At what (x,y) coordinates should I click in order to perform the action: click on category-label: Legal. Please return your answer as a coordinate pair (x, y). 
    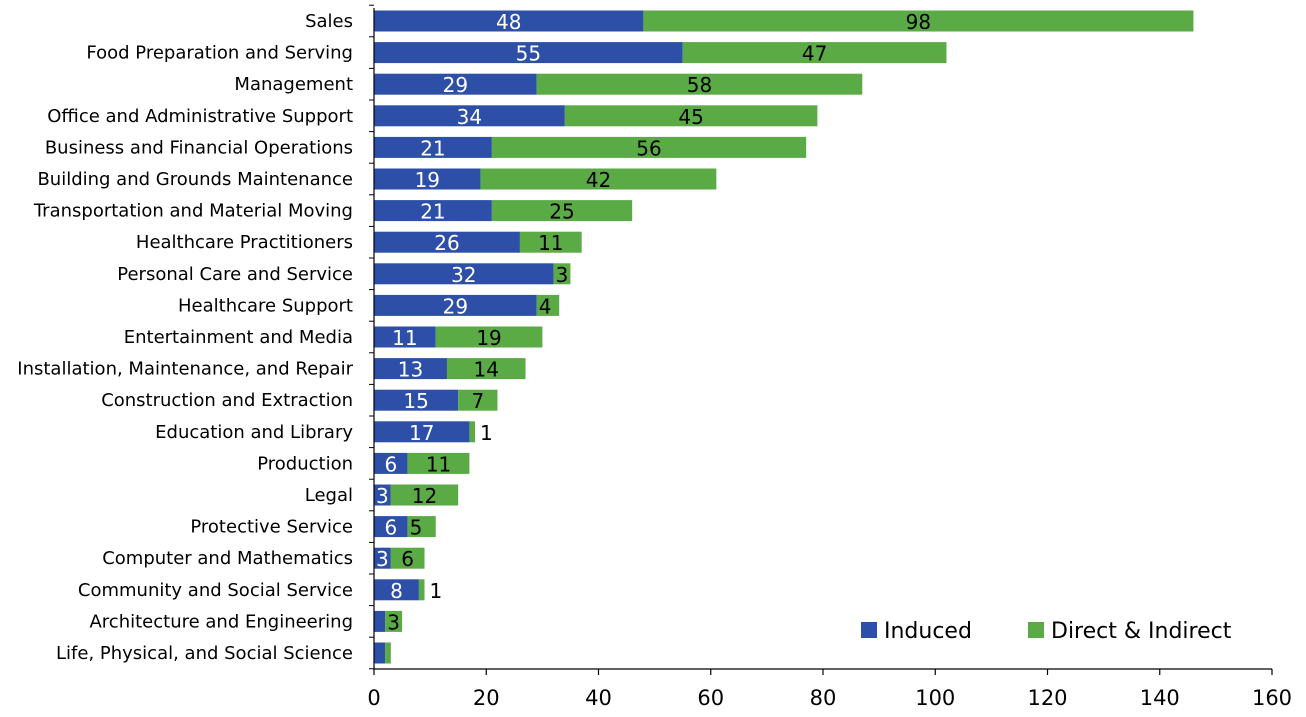
    Looking at the image, I should click on (329, 495).